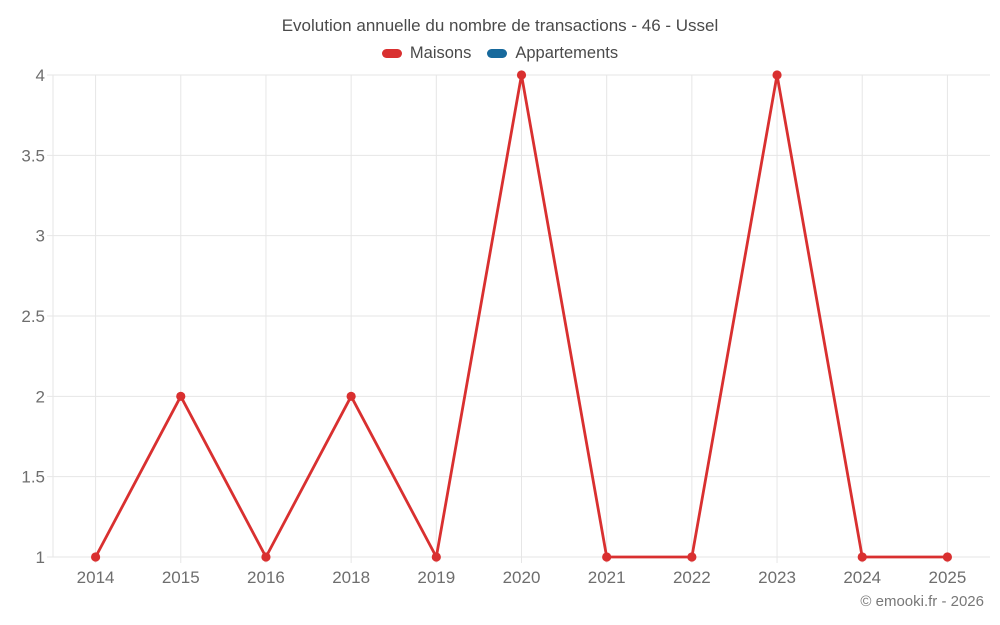 The height and width of the screenshot is (625, 1000). I want to click on y-tick-label: 4, so click(40, 75).